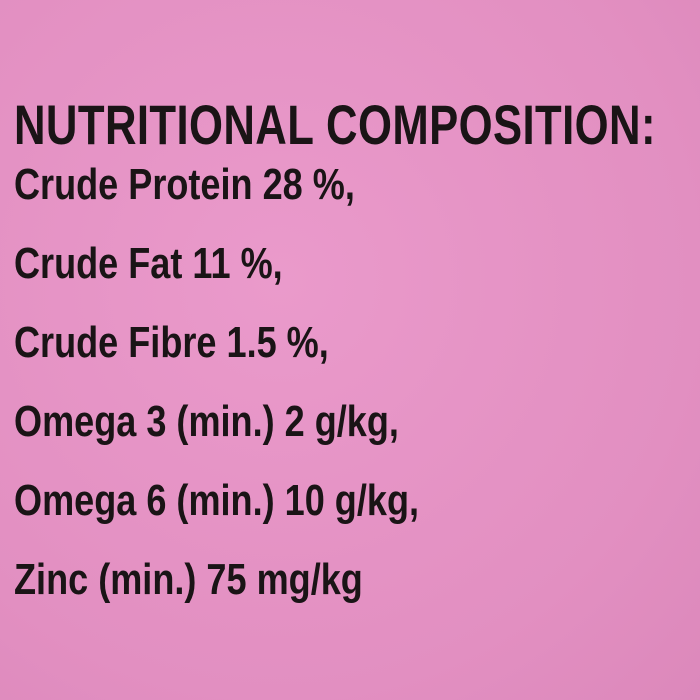  I want to click on composition-line: Omega 6 (min.) 10 g/kg,, so click(217, 500).